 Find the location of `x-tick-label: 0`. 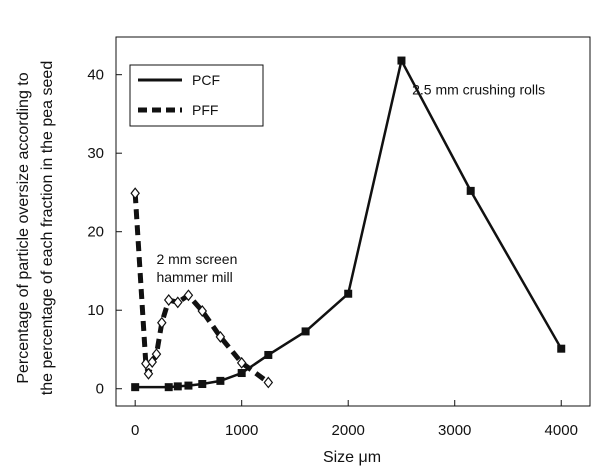

x-tick-label: 0 is located at coordinates (135, 430).